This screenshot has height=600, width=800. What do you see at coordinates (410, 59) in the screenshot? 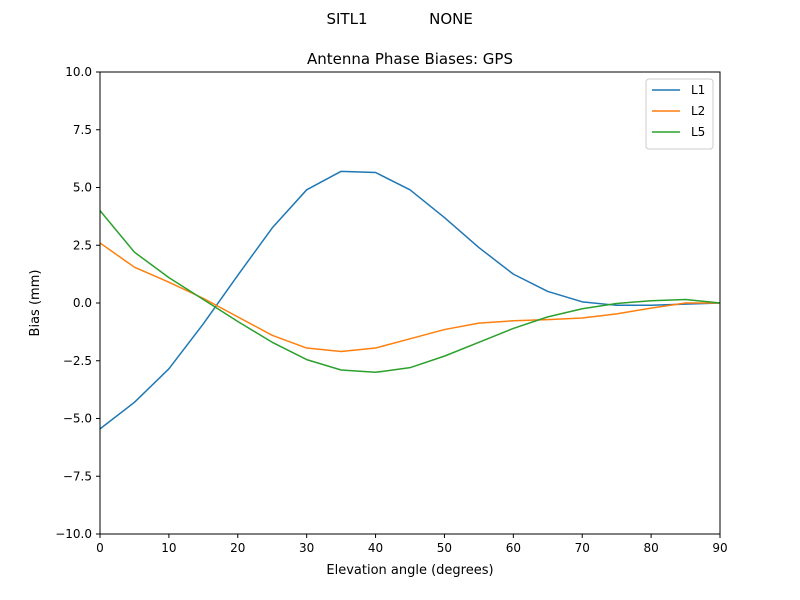
I see `chart-title: Antenna Phase Biases: GPS` at bounding box center [410, 59].